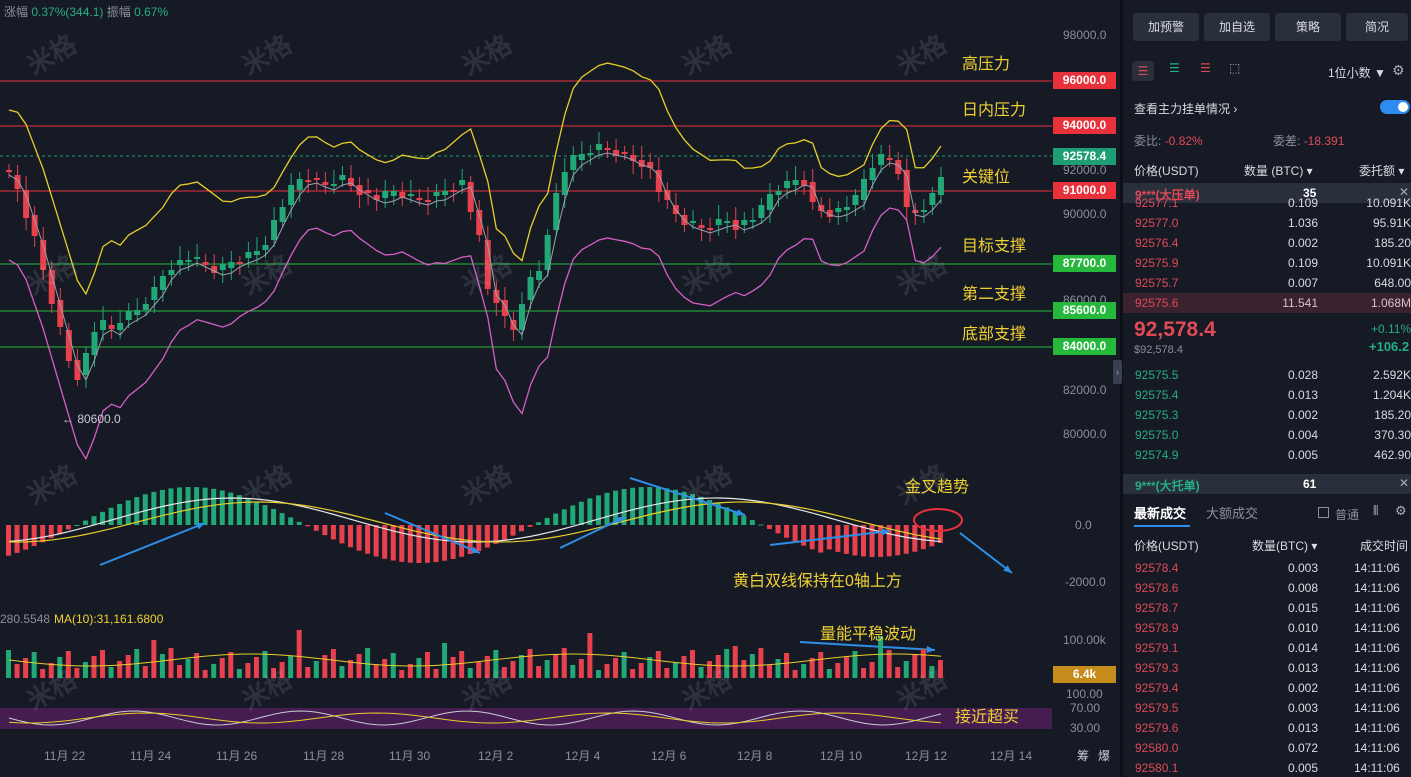 This screenshot has height=777, width=1411. What do you see at coordinates (1267, 415) in the screenshot?
I see `order-row: 92575.3 0.002 185.20` at bounding box center [1267, 415].